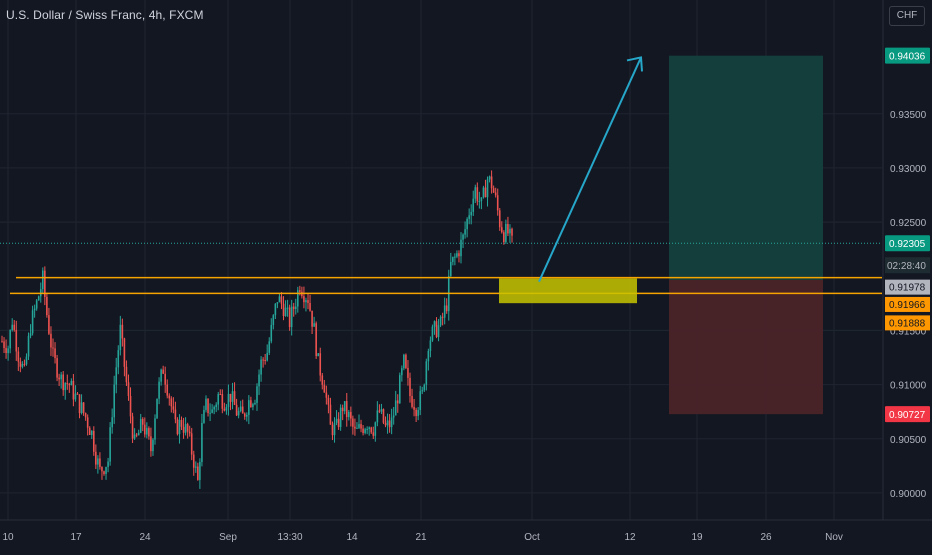 The image size is (932, 555). What do you see at coordinates (907, 243) in the screenshot?
I see `last-price-tag` at bounding box center [907, 243].